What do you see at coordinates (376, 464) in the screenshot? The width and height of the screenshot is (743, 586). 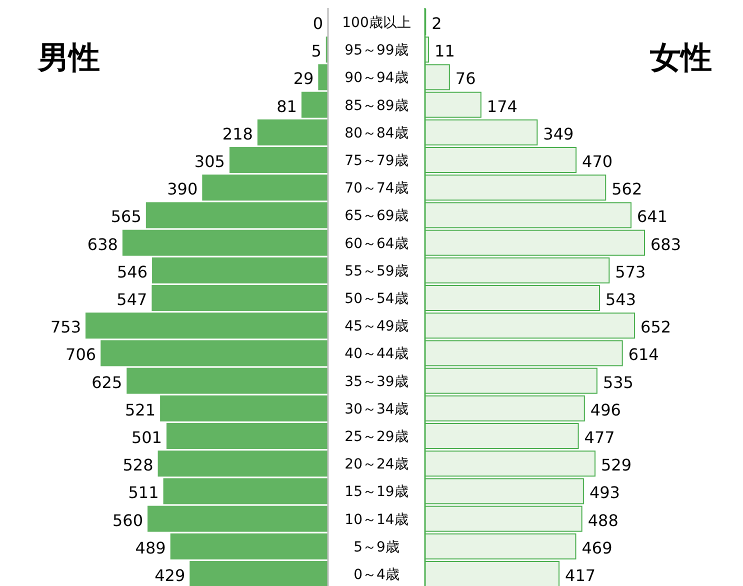 I see `y-tick-label: 20～24歳` at bounding box center [376, 464].